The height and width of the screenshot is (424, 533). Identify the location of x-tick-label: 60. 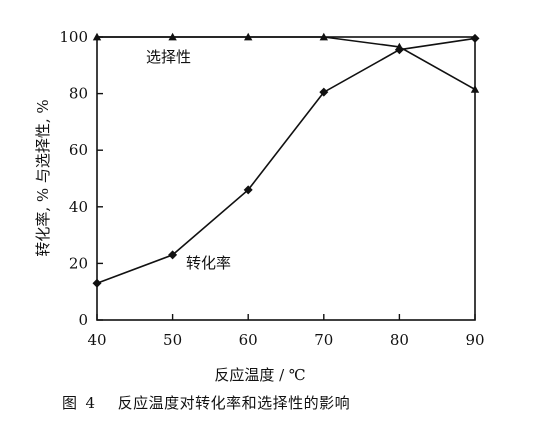
(248, 340).